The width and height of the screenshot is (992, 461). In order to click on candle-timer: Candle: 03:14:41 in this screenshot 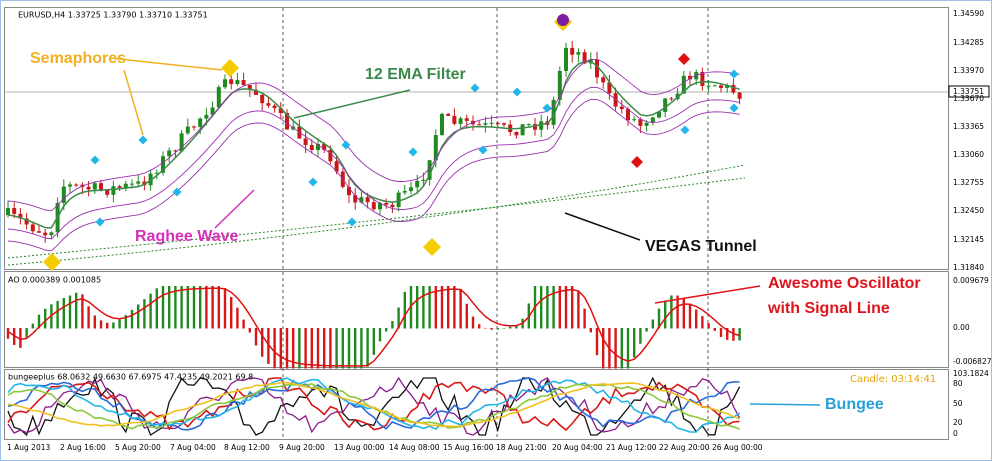, I will do `click(893, 379)`.